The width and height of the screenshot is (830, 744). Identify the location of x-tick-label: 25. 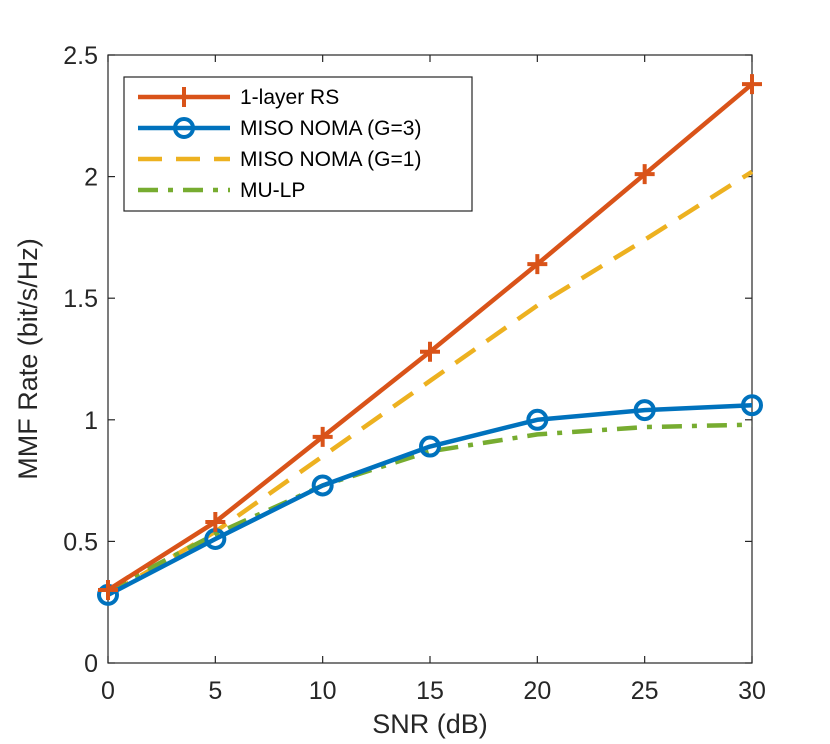
(645, 691).